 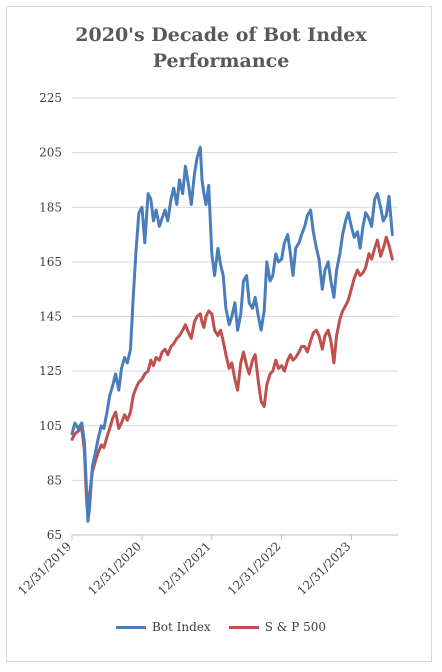 I want to click on y-tick-label: 65, so click(x=54, y=535).